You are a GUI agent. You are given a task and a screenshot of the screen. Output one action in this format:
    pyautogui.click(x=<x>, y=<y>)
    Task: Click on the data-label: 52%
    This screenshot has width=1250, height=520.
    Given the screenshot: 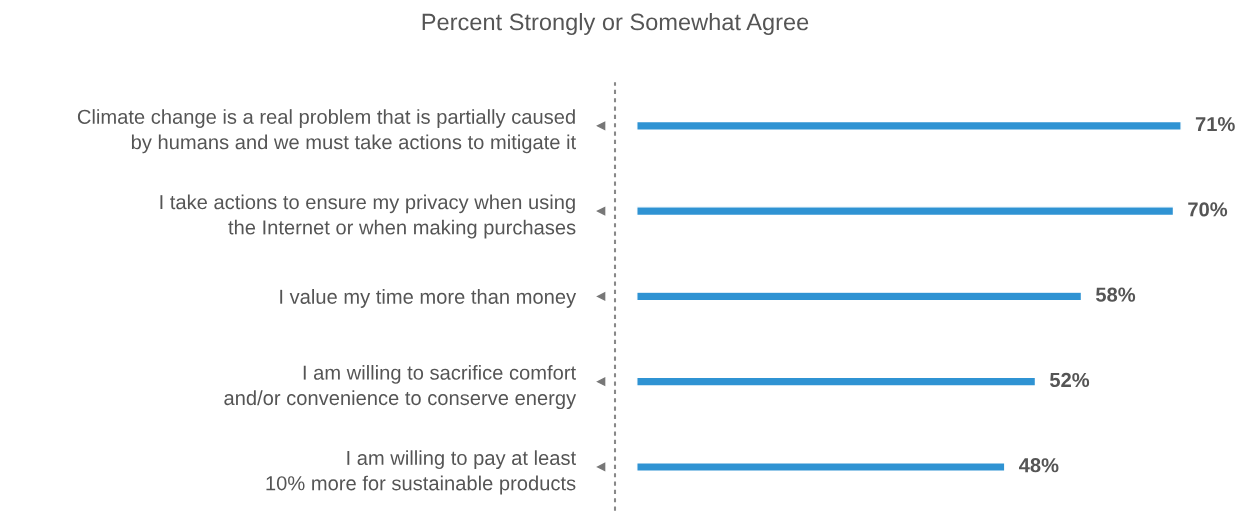 What is the action you would take?
    pyautogui.click(x=1069, y=380)
    